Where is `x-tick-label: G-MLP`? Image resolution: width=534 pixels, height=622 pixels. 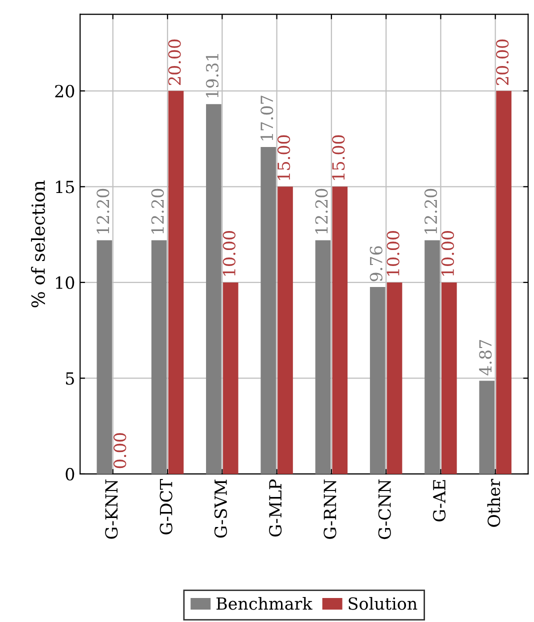 x-tick-label: G-MLP is located at coordinates (275, 507).